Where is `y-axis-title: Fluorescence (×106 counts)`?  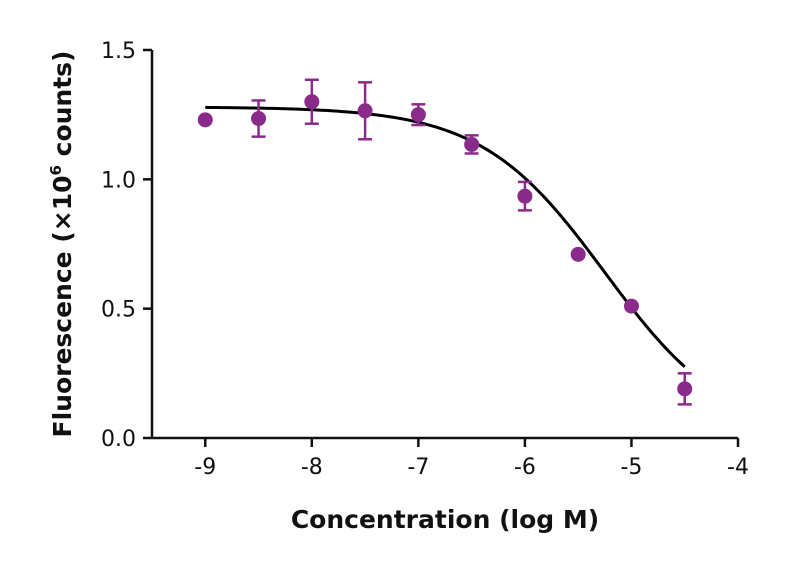
y-axis-title: Fluorescence (×106 counts) is located at coordinates (62, 244).